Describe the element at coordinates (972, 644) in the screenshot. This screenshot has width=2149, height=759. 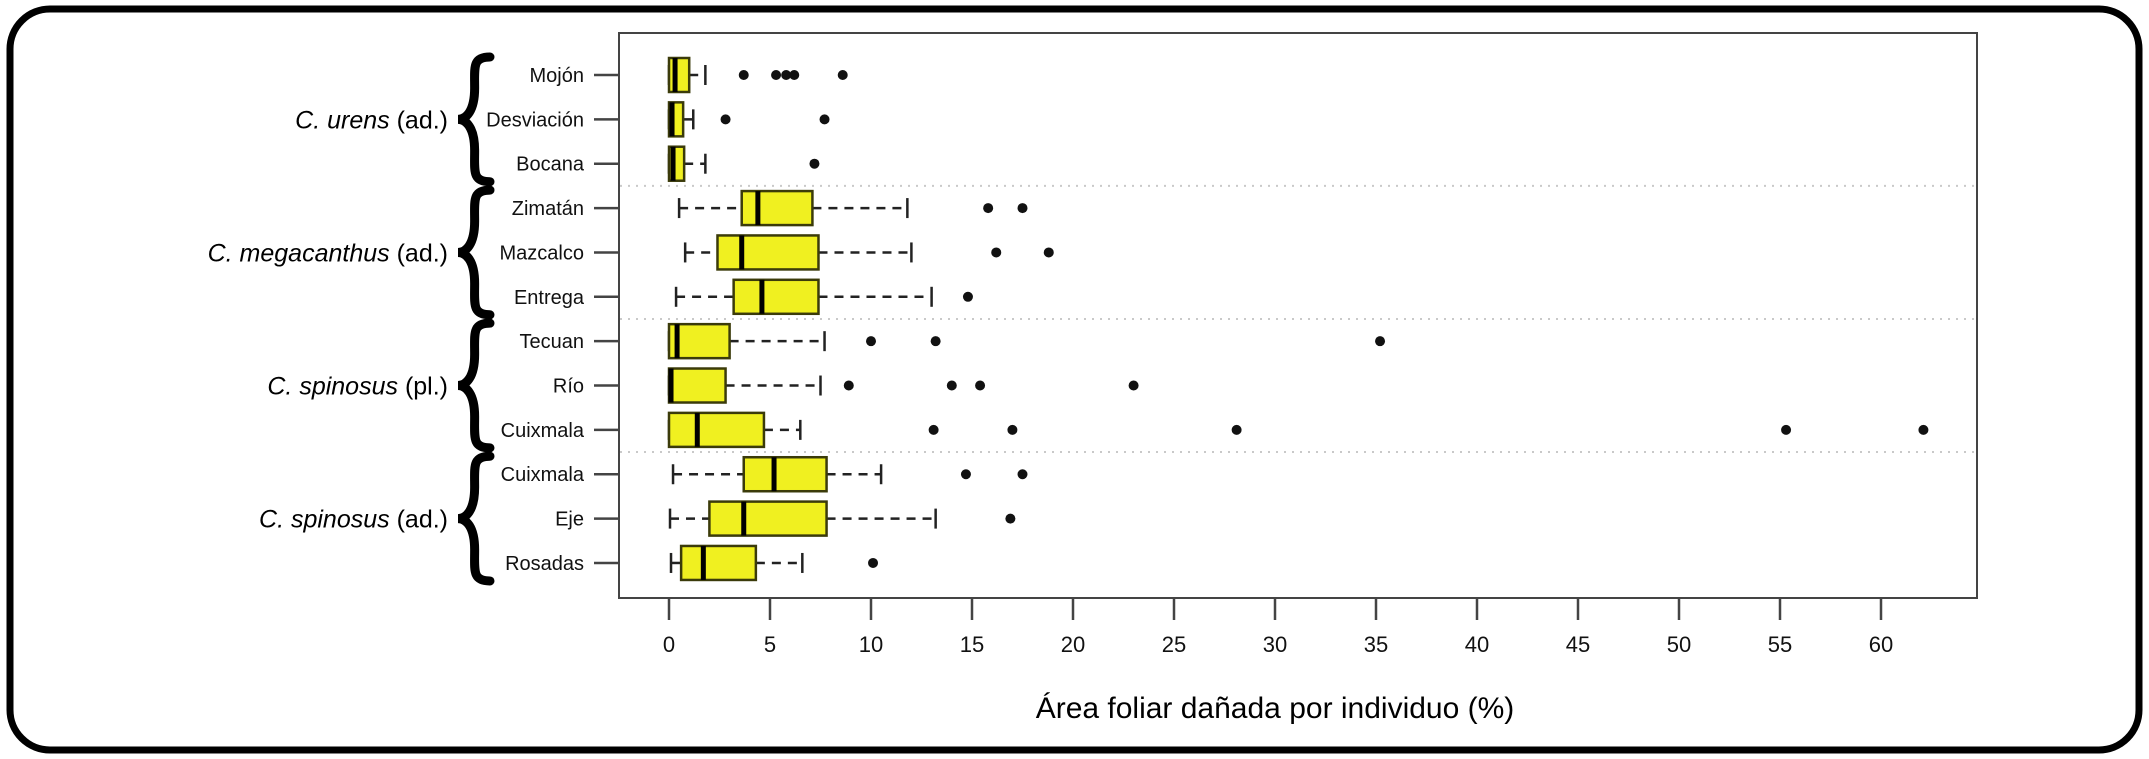
I see `x-tick-label: 15` at that location.